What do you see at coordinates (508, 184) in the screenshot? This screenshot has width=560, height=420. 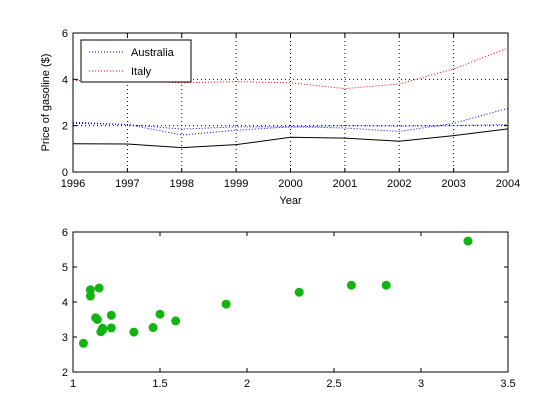 I see `x-tick-label: 2004` at bounding box center [508, 184].